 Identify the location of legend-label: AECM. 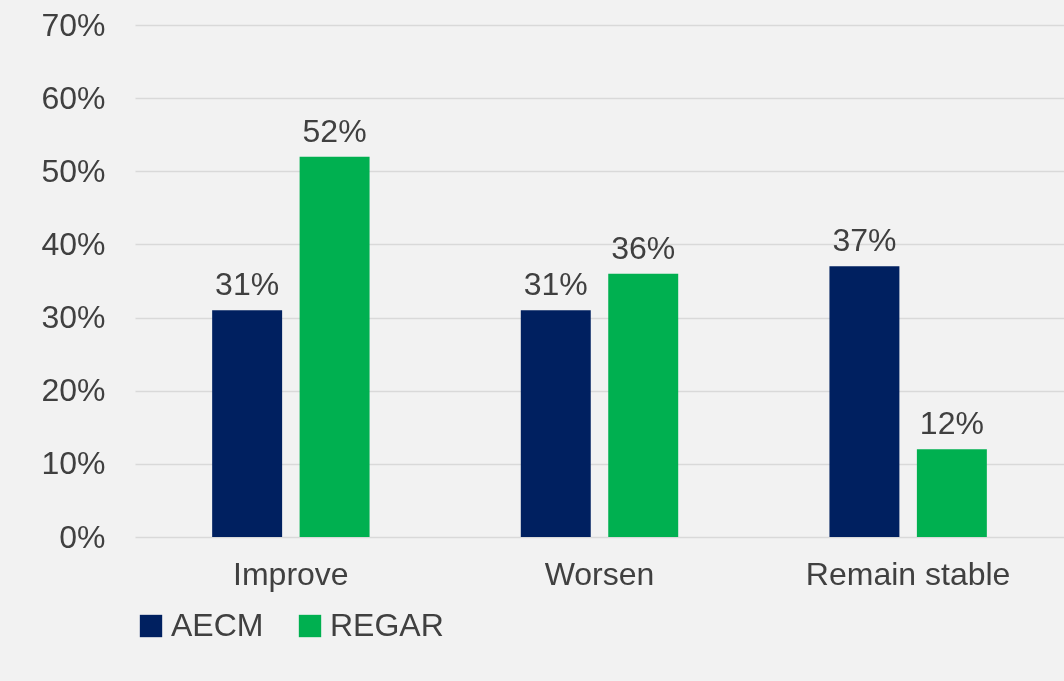
(217, 625).